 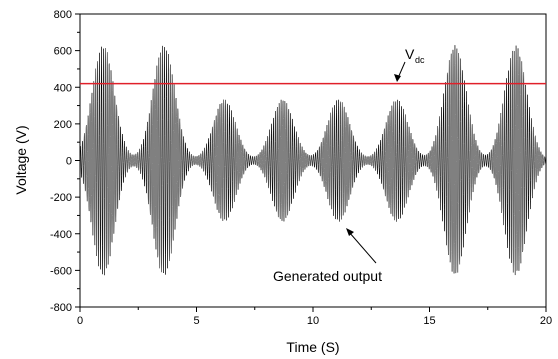 What do you see at coordinates (61, 271) in the screenshot?
I see `y-tick-label: -600` at bounding box center [61, 271].